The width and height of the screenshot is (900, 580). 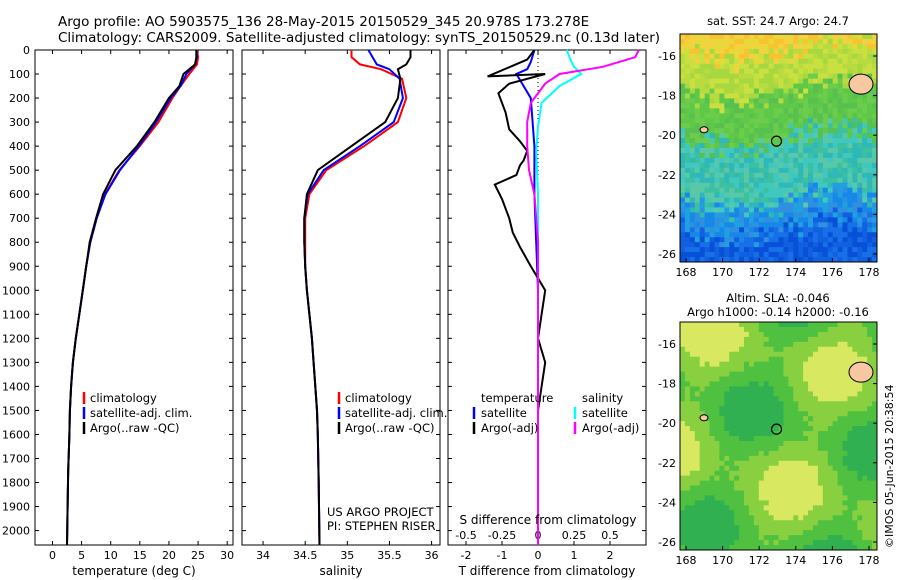 I want to click on depth-tick-label: 1000, so click(x=16, y=290).